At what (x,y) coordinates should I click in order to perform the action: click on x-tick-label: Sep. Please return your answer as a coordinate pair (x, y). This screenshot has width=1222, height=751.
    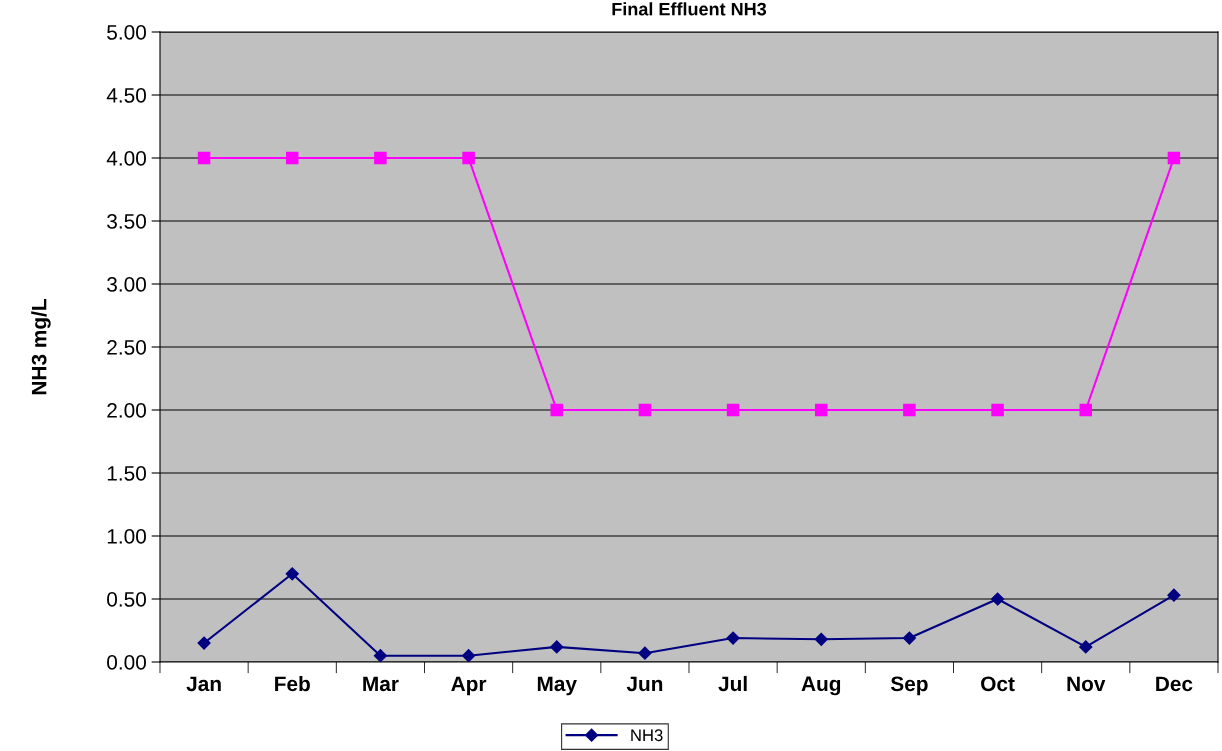
    Looking at the image, I should click on (909, 686).